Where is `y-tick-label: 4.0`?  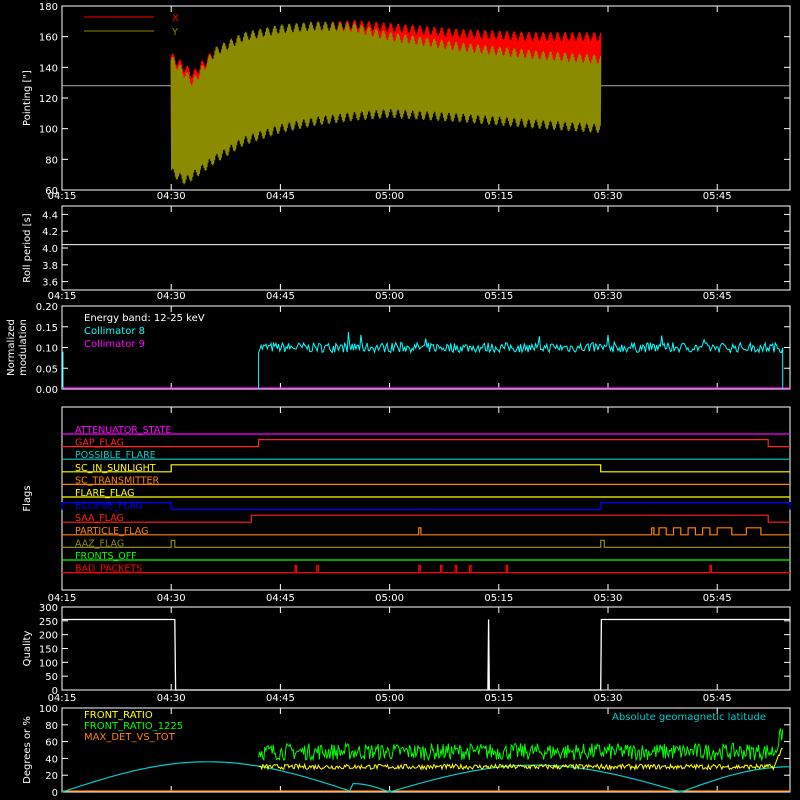
y-tick-label: 4.0 is located at coordinates (50, 249).